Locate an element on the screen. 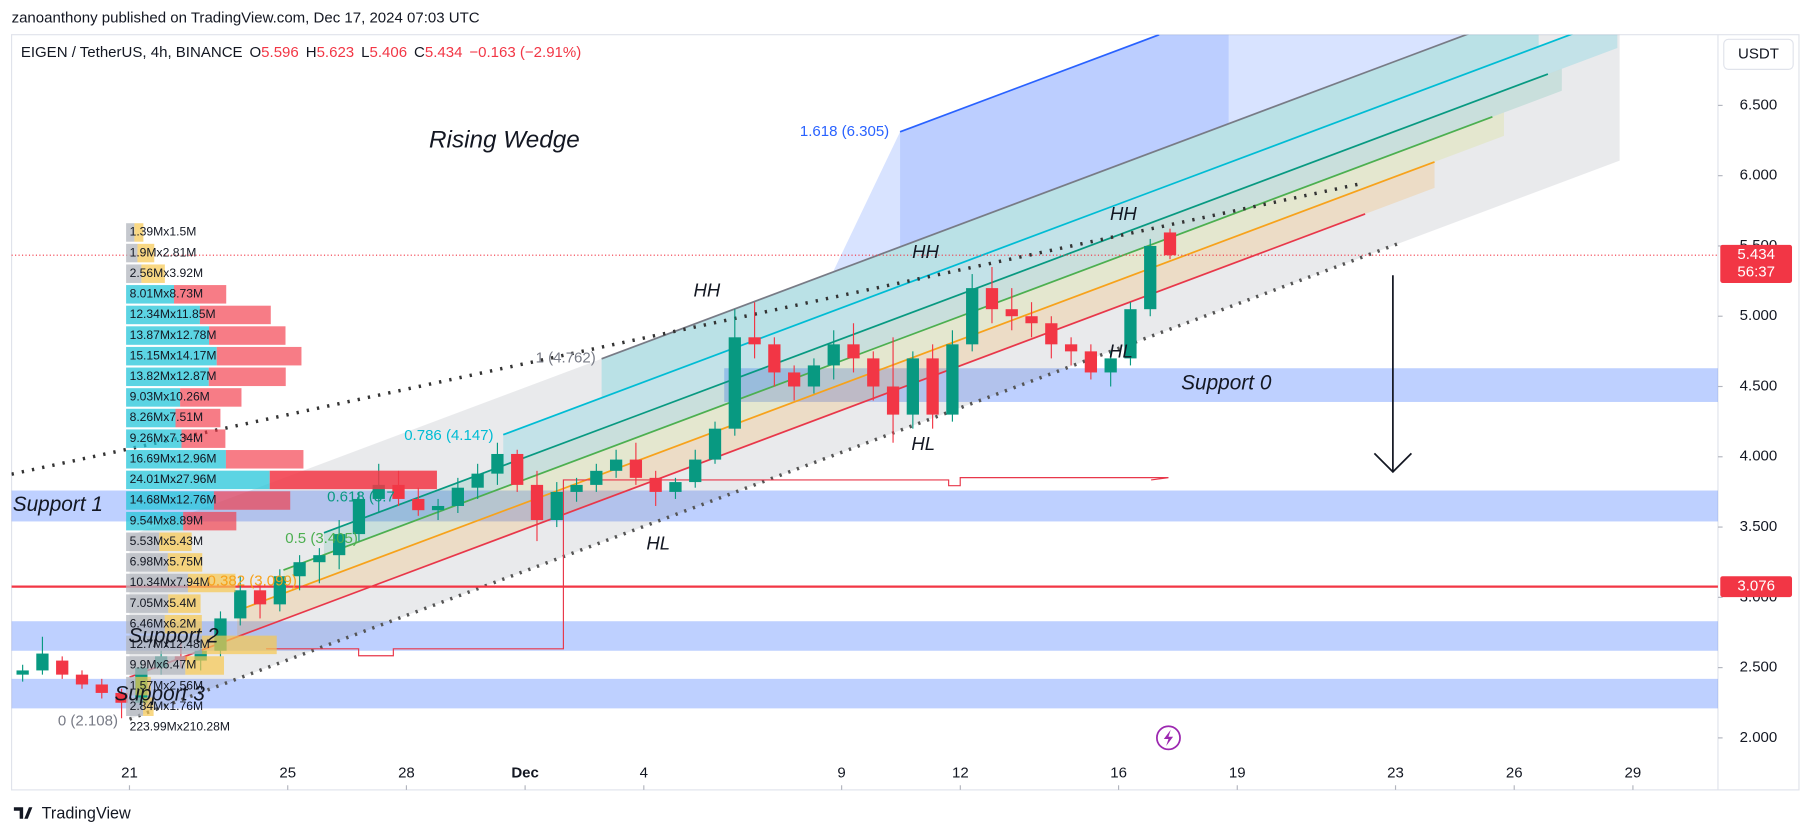  annotation: HH is located at coordinates (925, 251).